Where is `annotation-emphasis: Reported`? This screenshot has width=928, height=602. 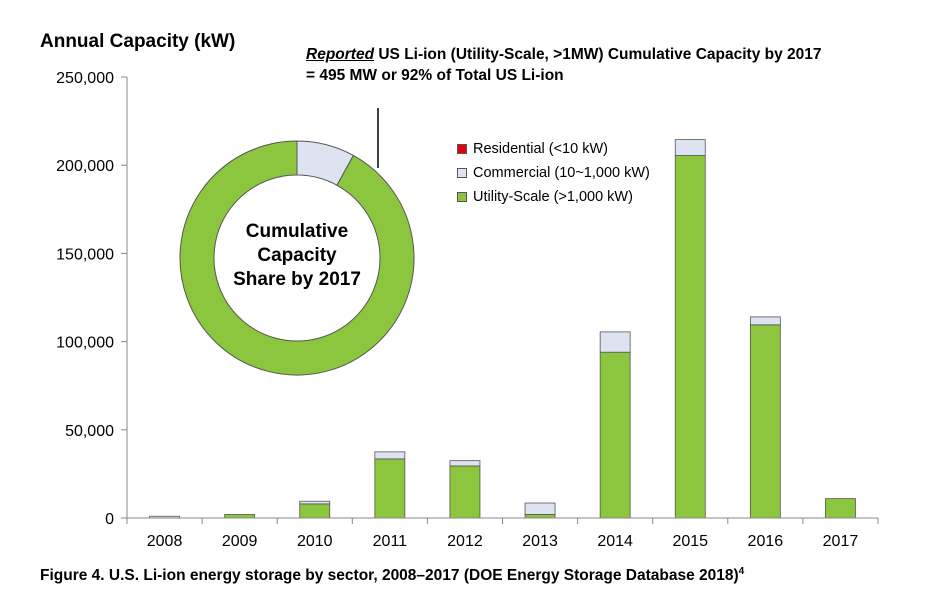
annotation-emphasis: Reported is located at coordinates (340, 54).